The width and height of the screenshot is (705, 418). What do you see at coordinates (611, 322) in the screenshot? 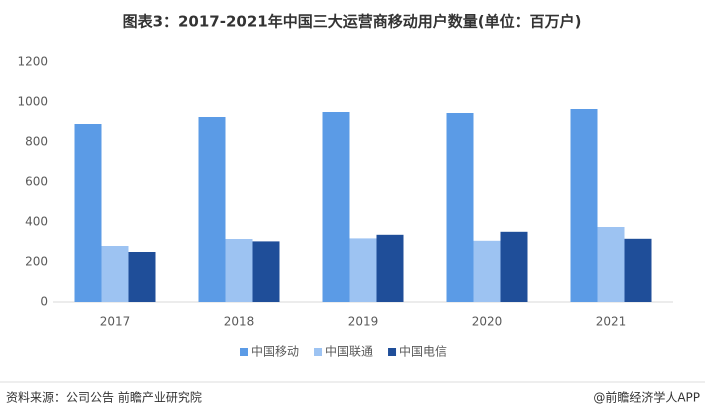
I see `x-tick-label: 2021` at bounding box center [611, 322].